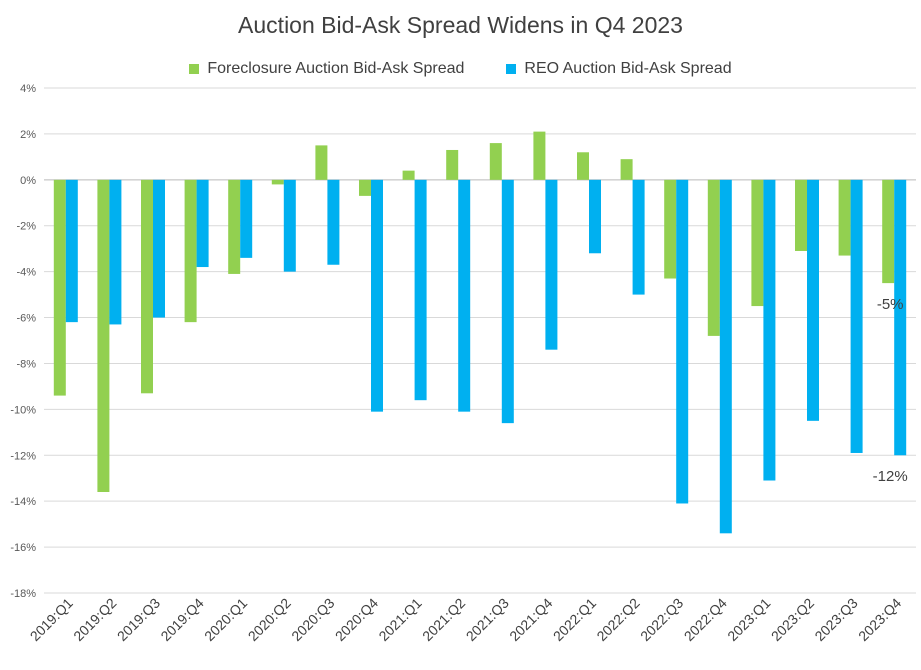 This screenshot has height=670, width=921. Describe the element at coordinates (26, 319) in the screenshot. I see `y-tick-label: -6%` at that location.